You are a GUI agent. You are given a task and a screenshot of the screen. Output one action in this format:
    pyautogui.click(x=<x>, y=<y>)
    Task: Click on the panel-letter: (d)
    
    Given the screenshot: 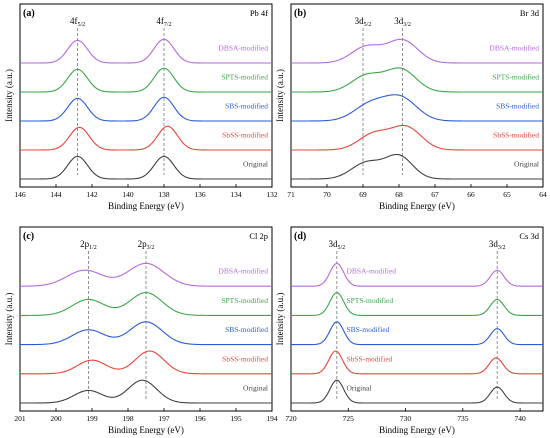 What is the action you would take?
    pyautogui.click(x=300, y=236)
    